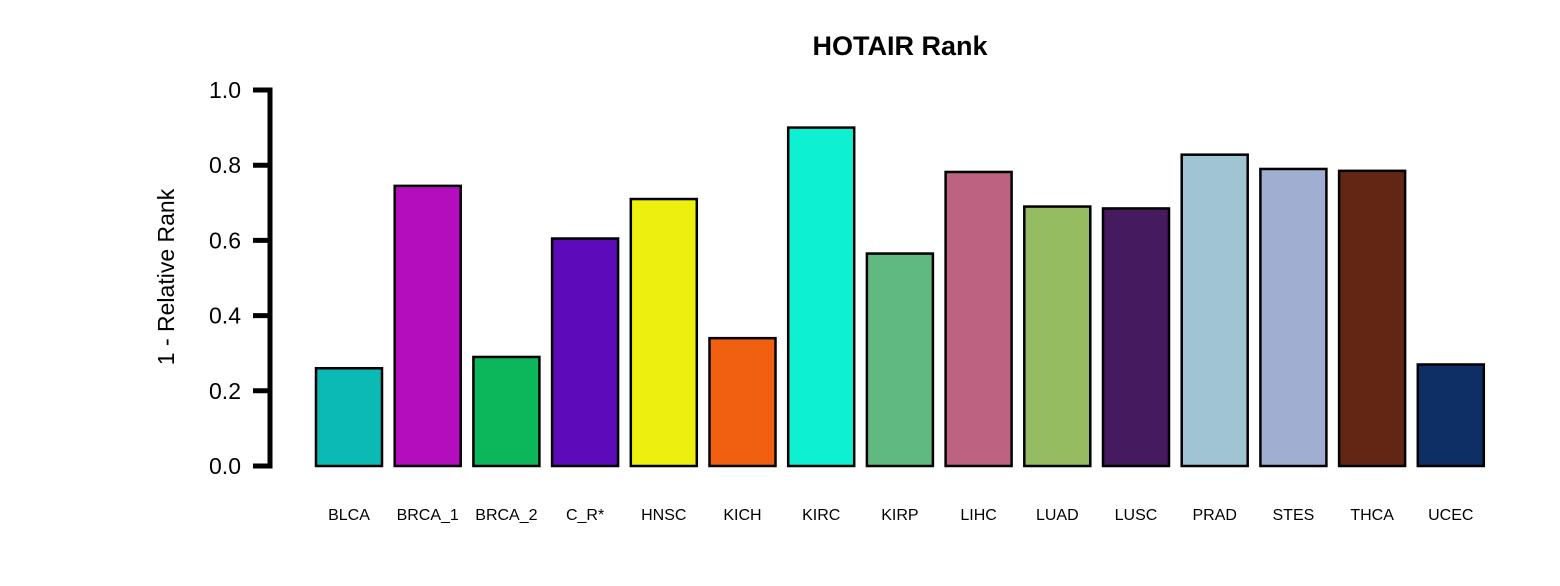 This screenshot has height=586, width=1560. Describe the element at coordinates (506, 515) in the screenshot. I see `x-tick-label: BRCA_2` at that location.